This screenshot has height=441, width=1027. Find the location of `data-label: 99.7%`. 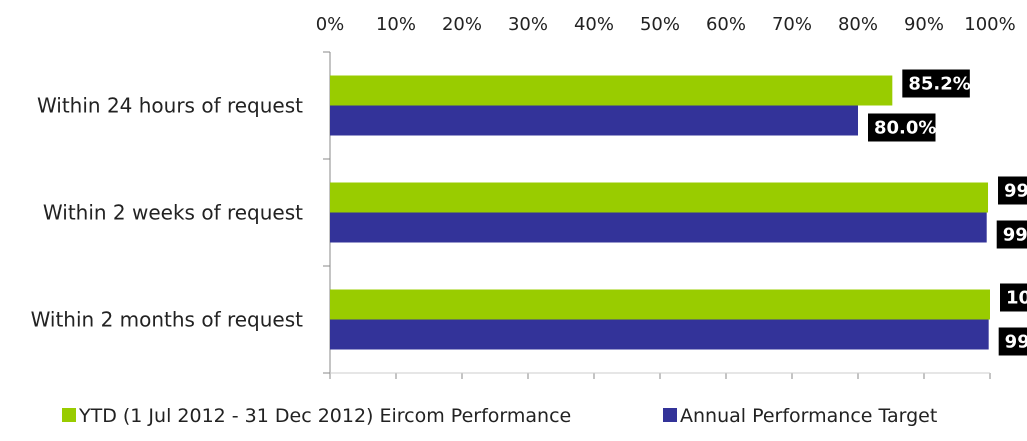

data-label: 99.7% is located at coordinates (1012, 190).